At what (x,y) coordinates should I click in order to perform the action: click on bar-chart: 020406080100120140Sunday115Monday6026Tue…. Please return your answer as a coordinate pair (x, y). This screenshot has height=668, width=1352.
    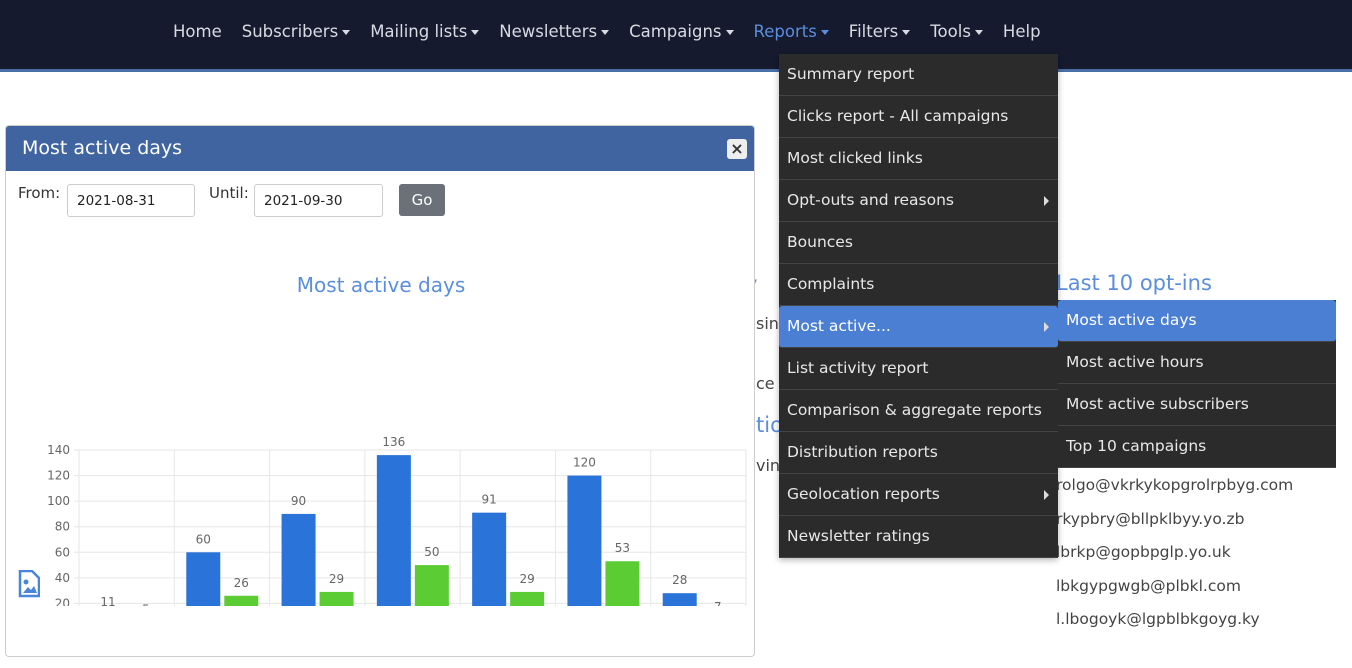
    Looking at the image, I should click on (397, 520).